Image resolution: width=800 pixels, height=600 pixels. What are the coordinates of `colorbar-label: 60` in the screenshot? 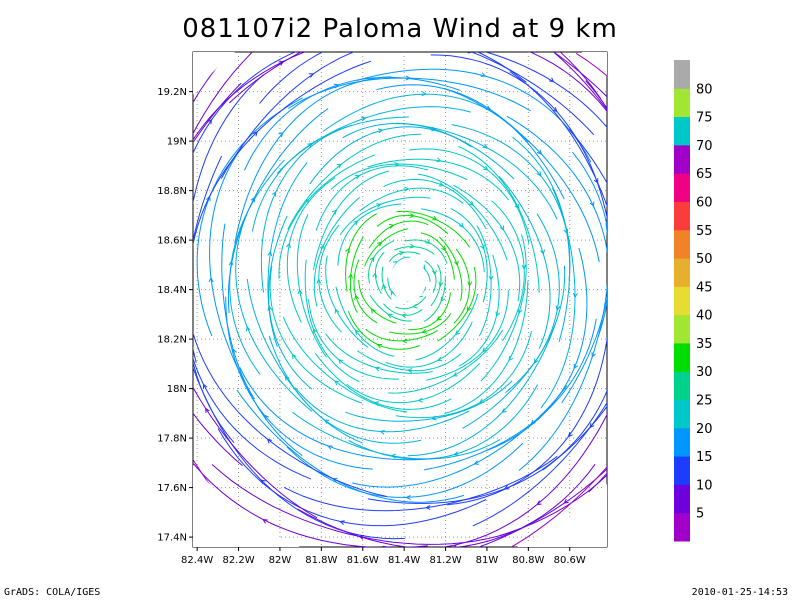 It's located at (704, 202).